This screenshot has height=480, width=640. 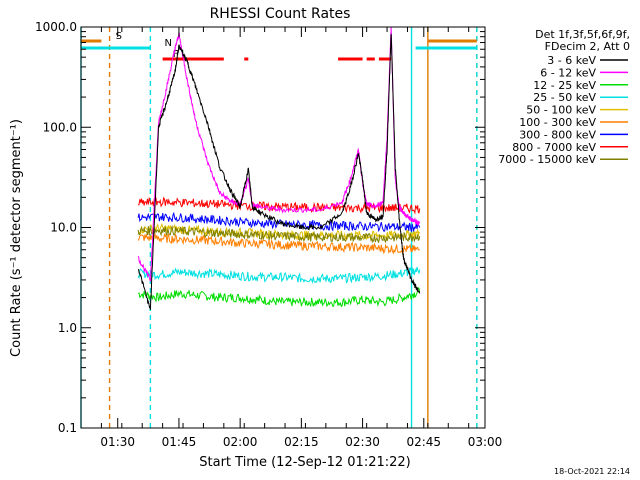 What do you see at coordinates (362, 442) in the screenshot?
I see `x-tick-label-4: 02:30` at bounding box center [362, 442].